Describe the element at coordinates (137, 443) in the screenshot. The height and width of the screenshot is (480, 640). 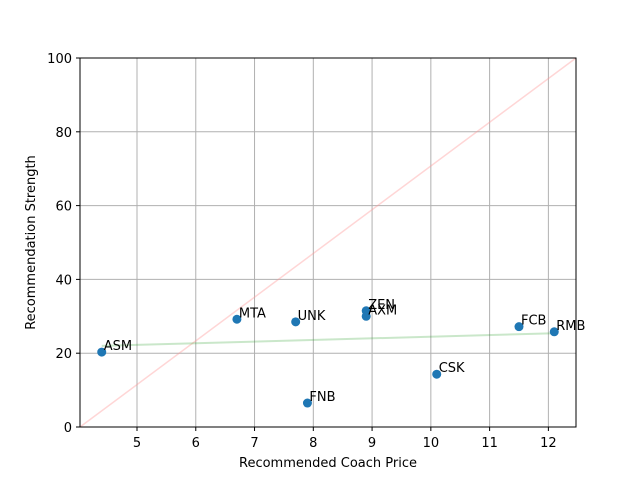
I see `x-tick-label: 5` at that location.